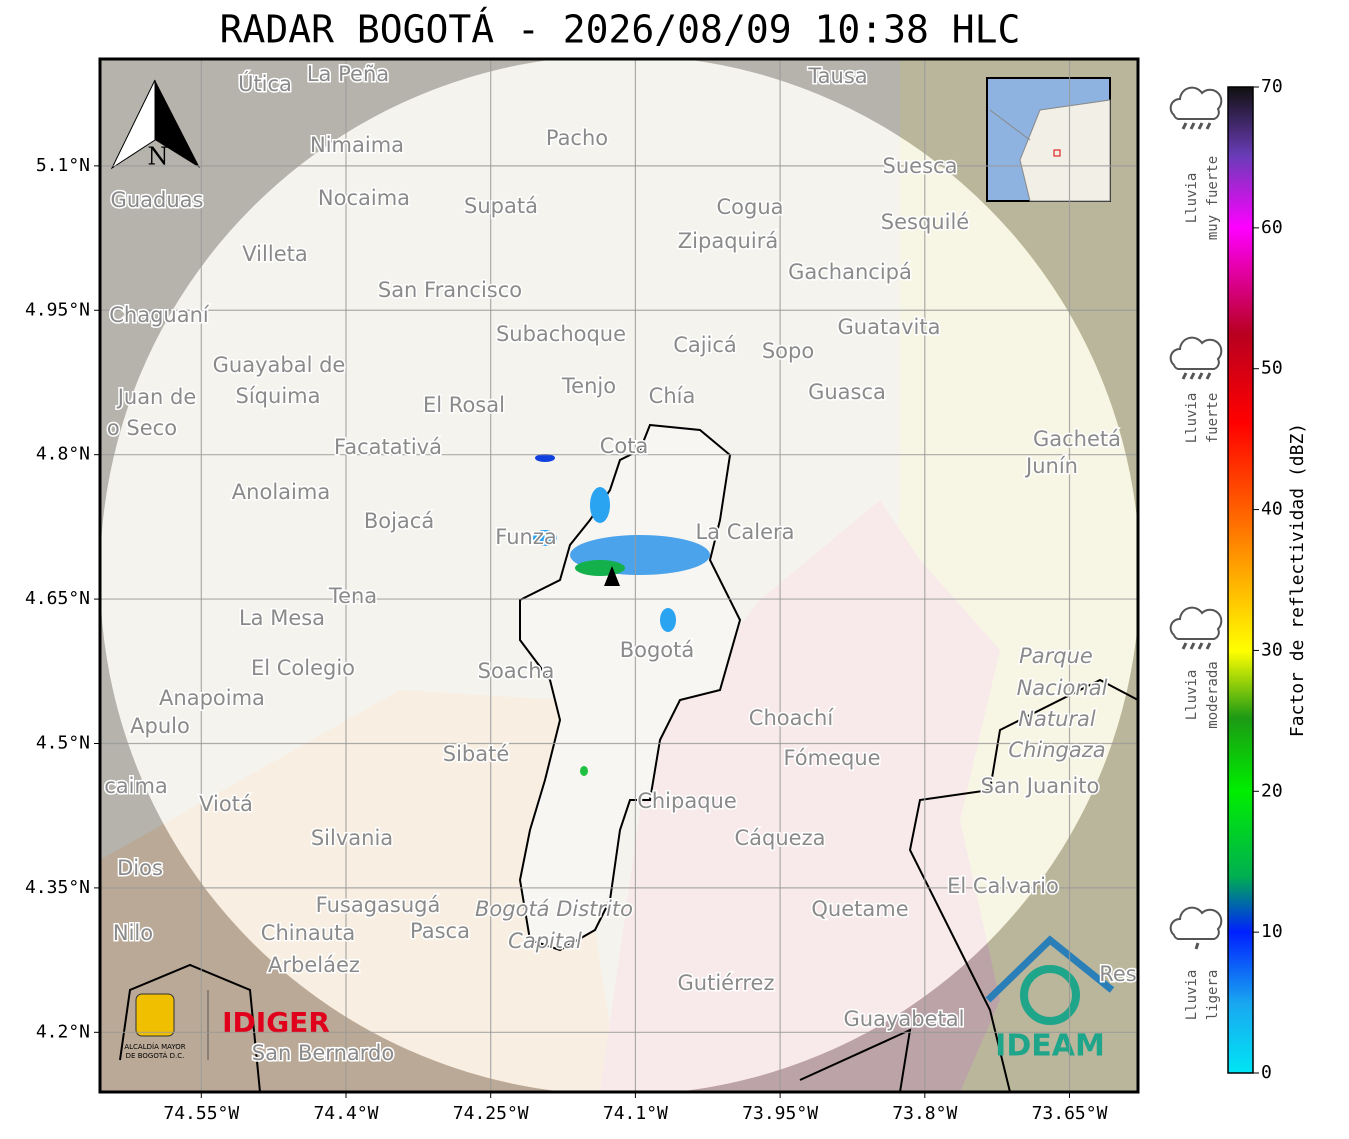  What do you see at coordinates (1003, 886) in the screenshot?
I see `place-label: El Calvario` at bounding box center [1003, 886].